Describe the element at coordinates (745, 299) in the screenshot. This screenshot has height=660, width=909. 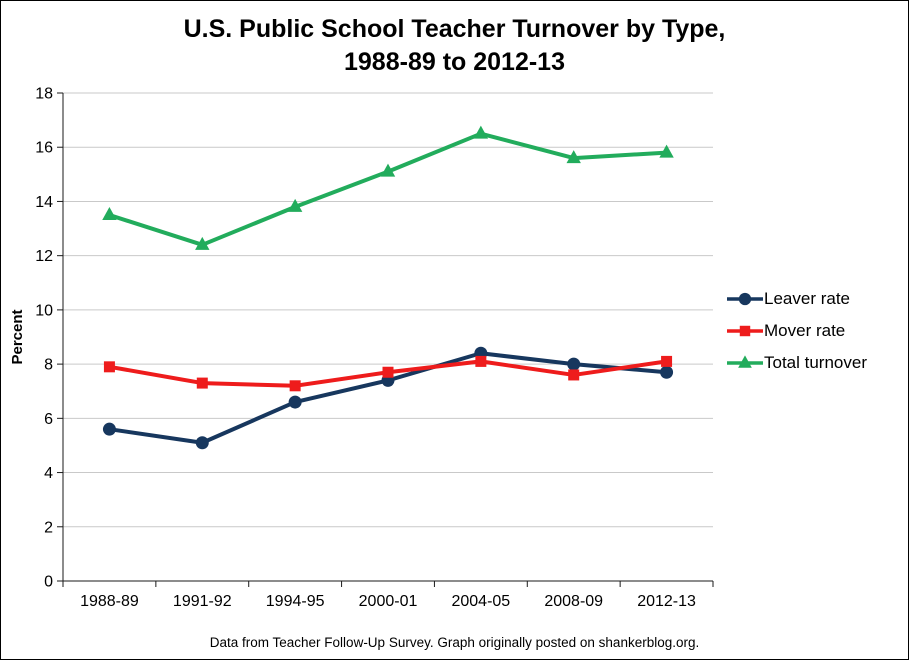
I see `circle-marker-icon` at that location.